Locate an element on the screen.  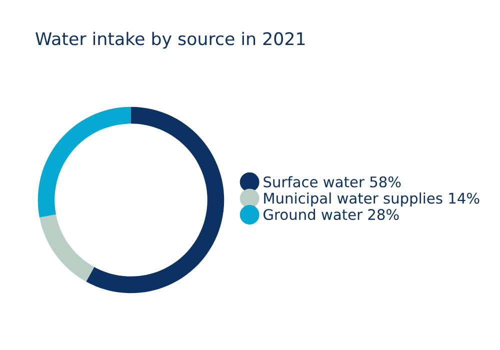
legend-label: Ground water 28% is located at coordinates (331, 214).